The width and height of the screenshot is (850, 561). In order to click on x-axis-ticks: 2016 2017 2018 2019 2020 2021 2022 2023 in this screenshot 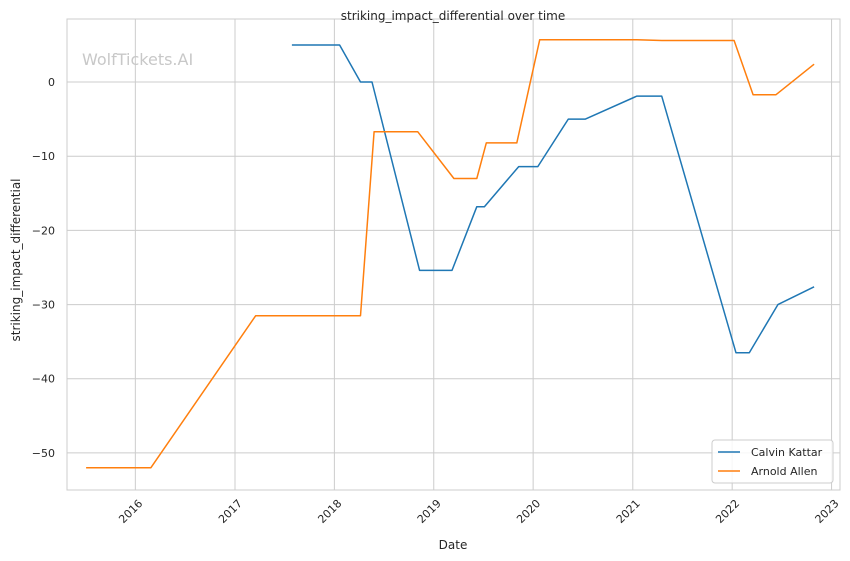, I will do `click(478, 511)`.